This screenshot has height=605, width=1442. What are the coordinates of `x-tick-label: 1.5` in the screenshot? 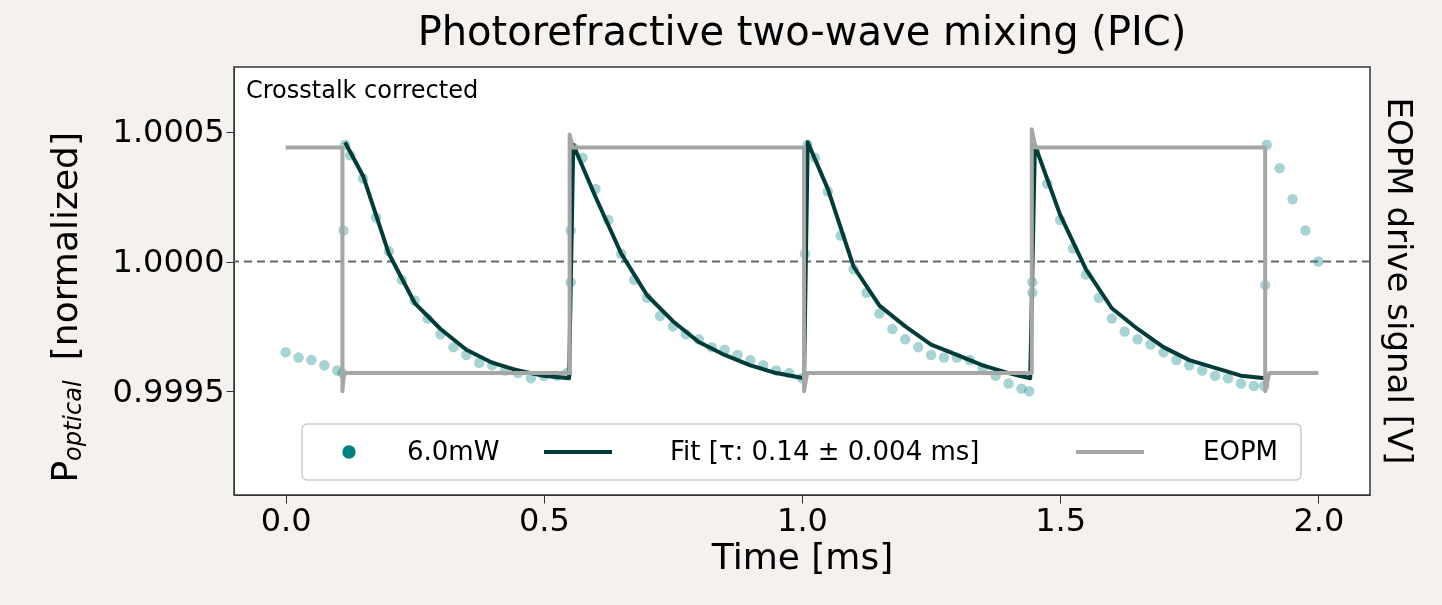 It's located at (1061, 519).